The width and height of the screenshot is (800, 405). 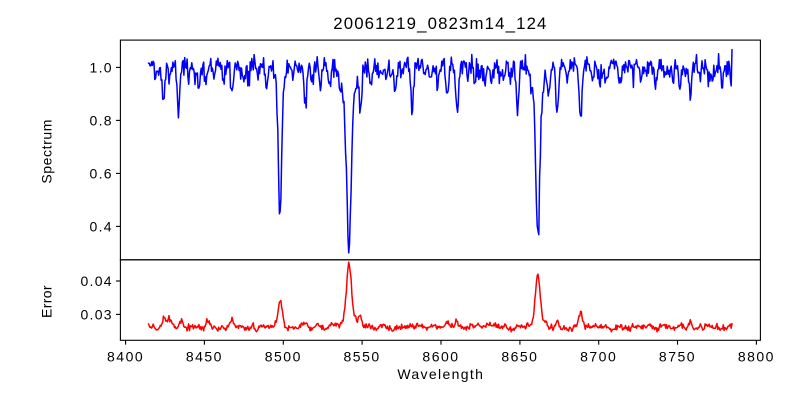 What do you see at coordinates (125, 357) in the screenshot?
I see `svg-text: 8400` at bounding box center [125, 357].